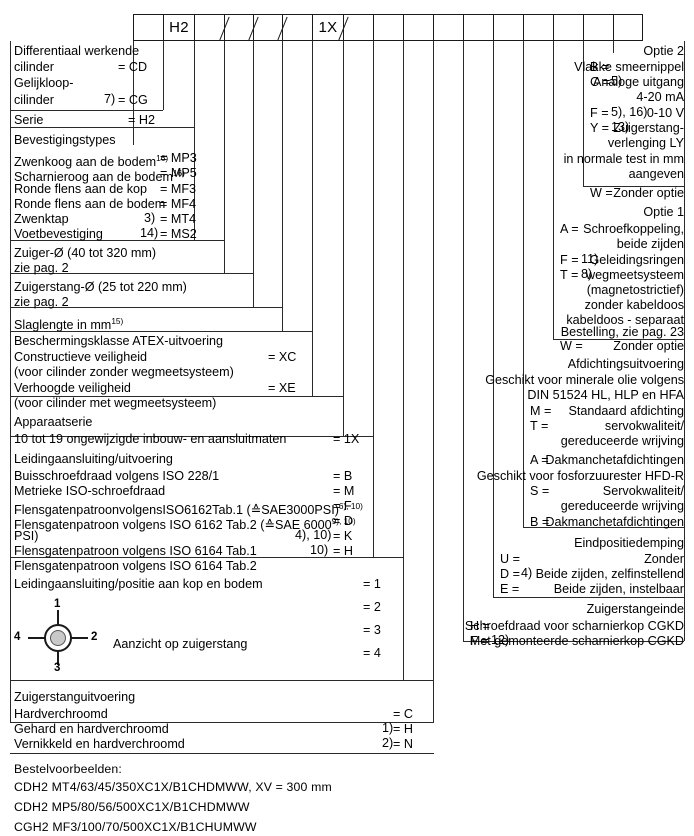  I want to click on frame-right-spine, so click(684, 341).